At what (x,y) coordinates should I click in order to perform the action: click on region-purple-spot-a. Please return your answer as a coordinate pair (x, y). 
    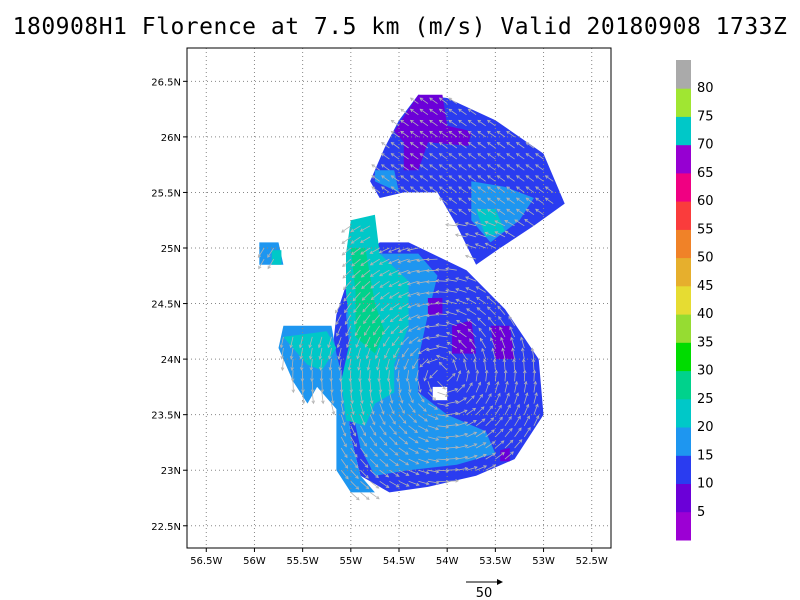
    Looking at the image, I should click on (435, 306).